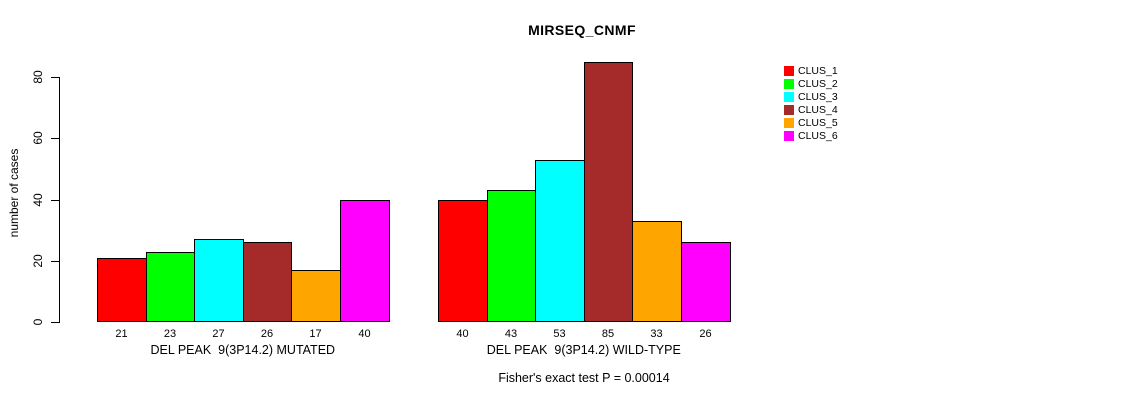 This screenshot has height=400, width=1140. What do you see at coordinates (170, 287) in the screenshot?
I see `bar-clus_2-group1` at bounding box center [170, 287].